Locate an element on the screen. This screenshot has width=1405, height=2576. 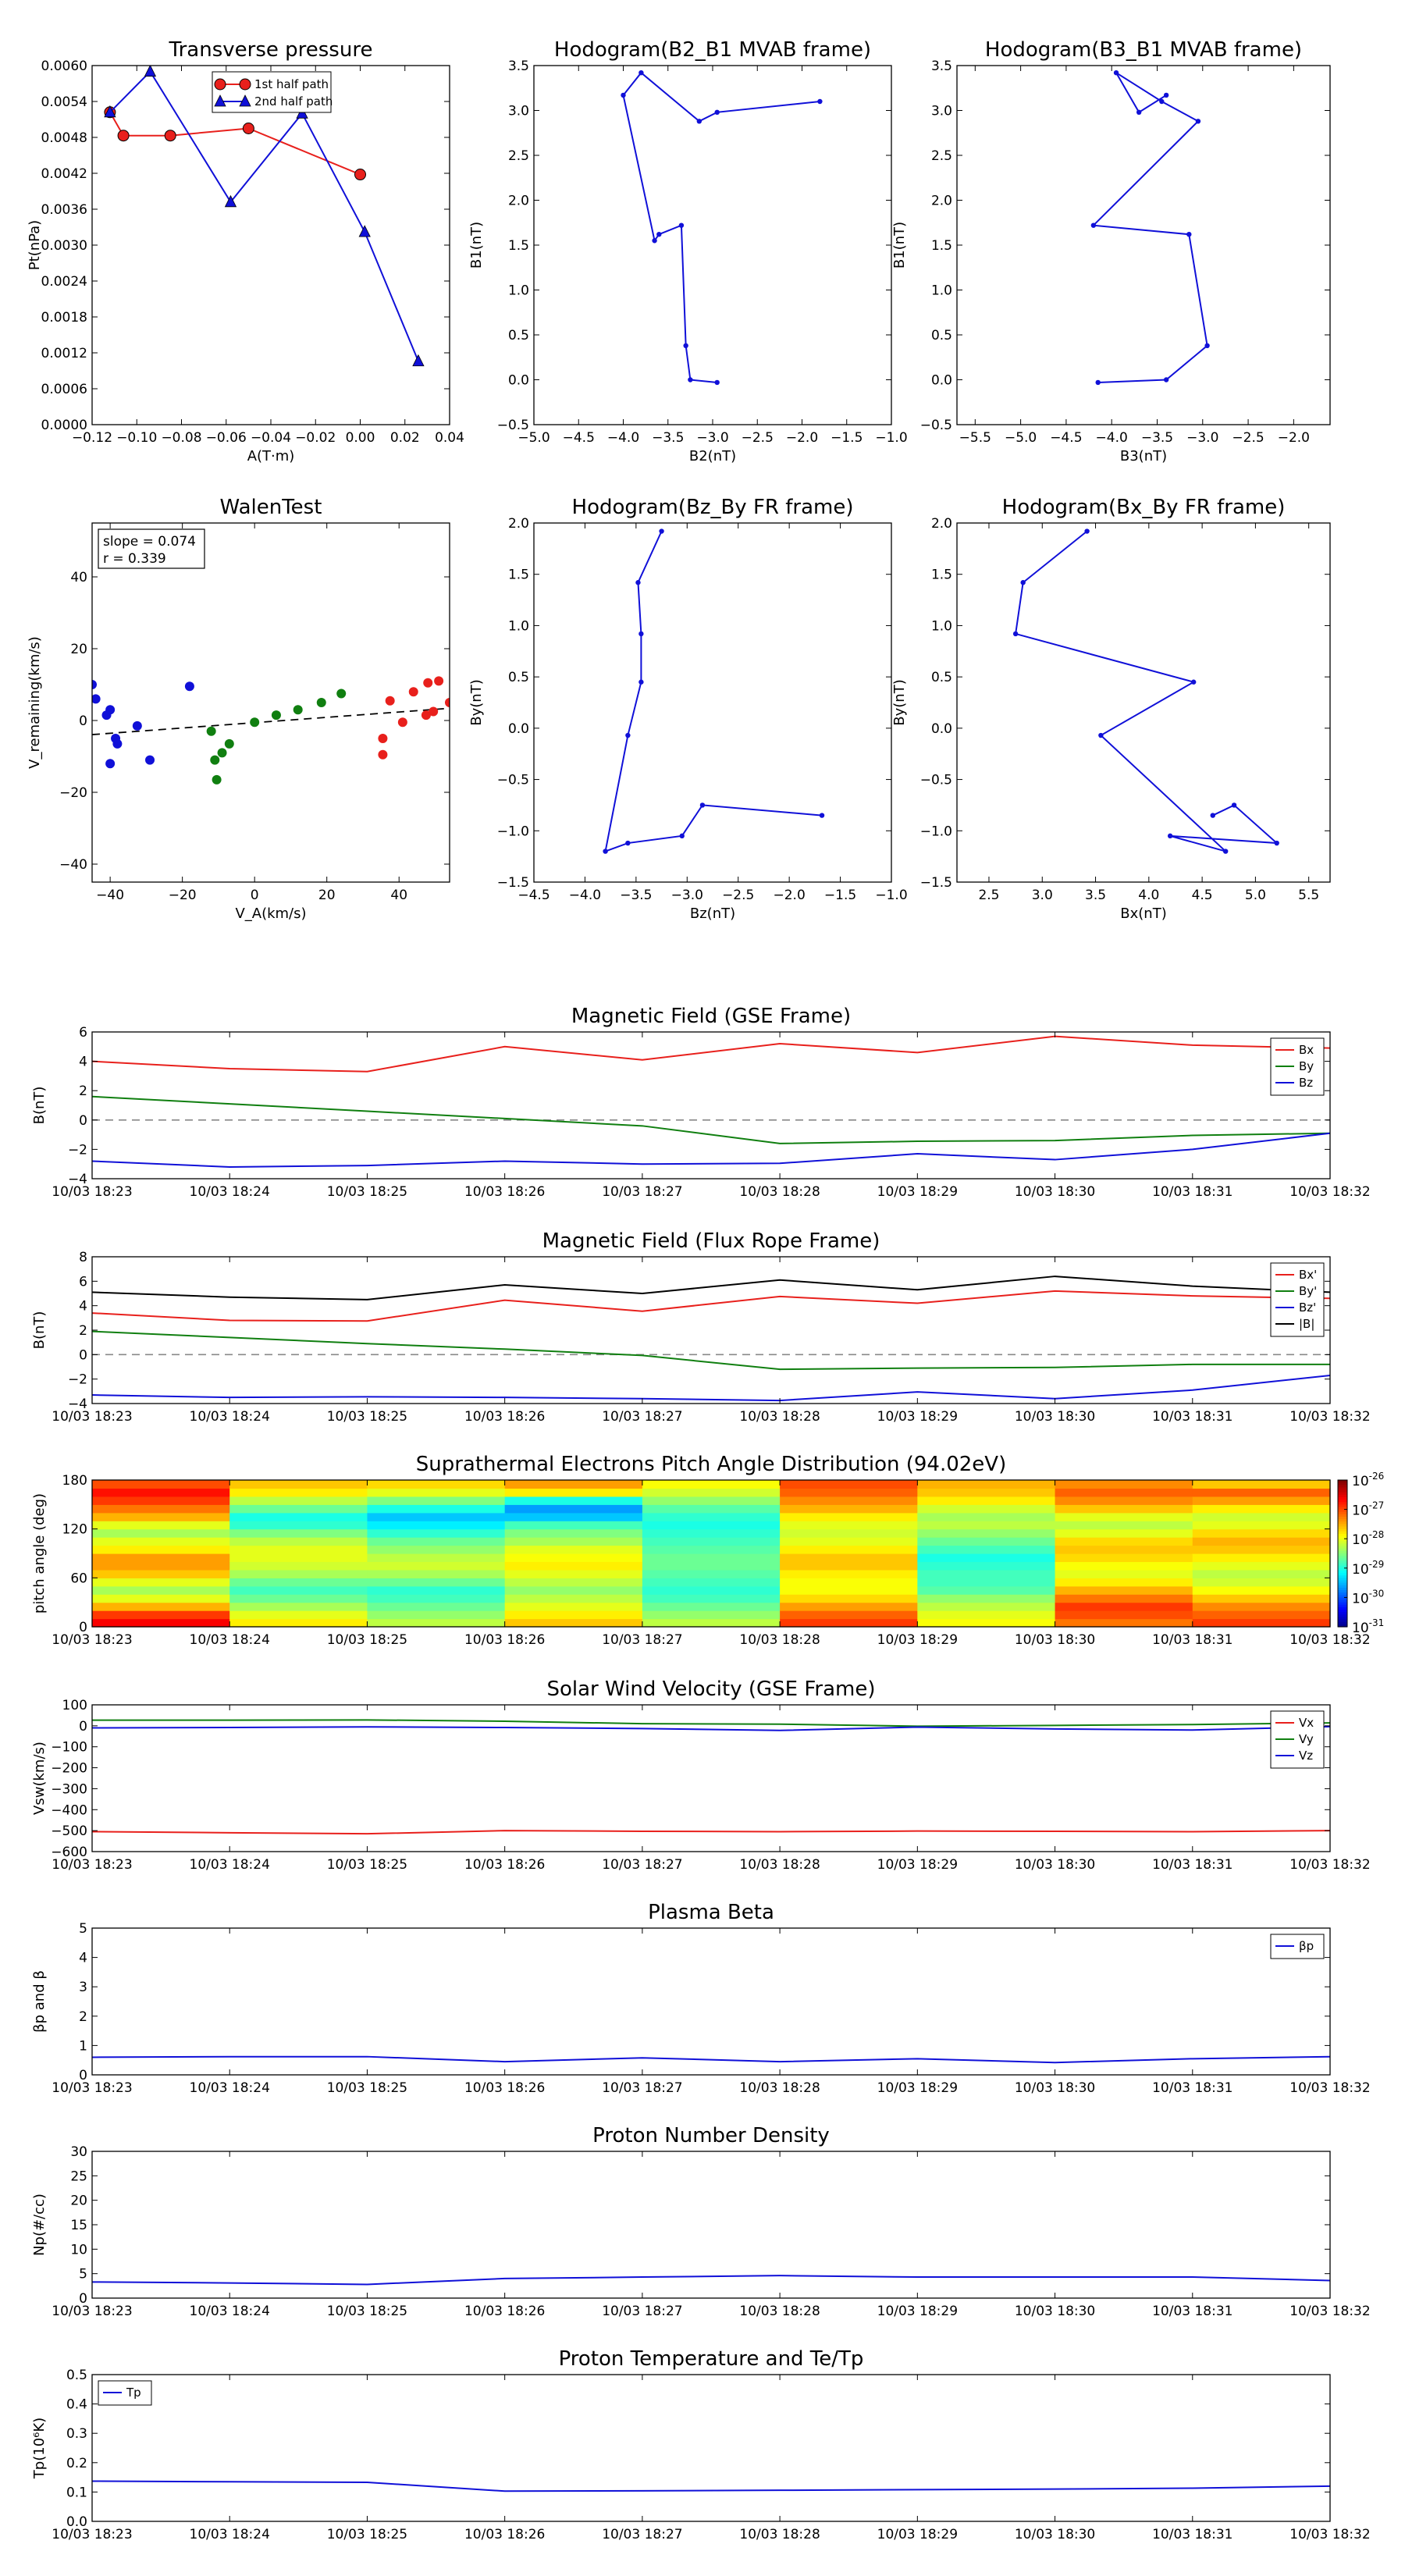
series-line-1st-half-path is located at coordinates (235, 144).